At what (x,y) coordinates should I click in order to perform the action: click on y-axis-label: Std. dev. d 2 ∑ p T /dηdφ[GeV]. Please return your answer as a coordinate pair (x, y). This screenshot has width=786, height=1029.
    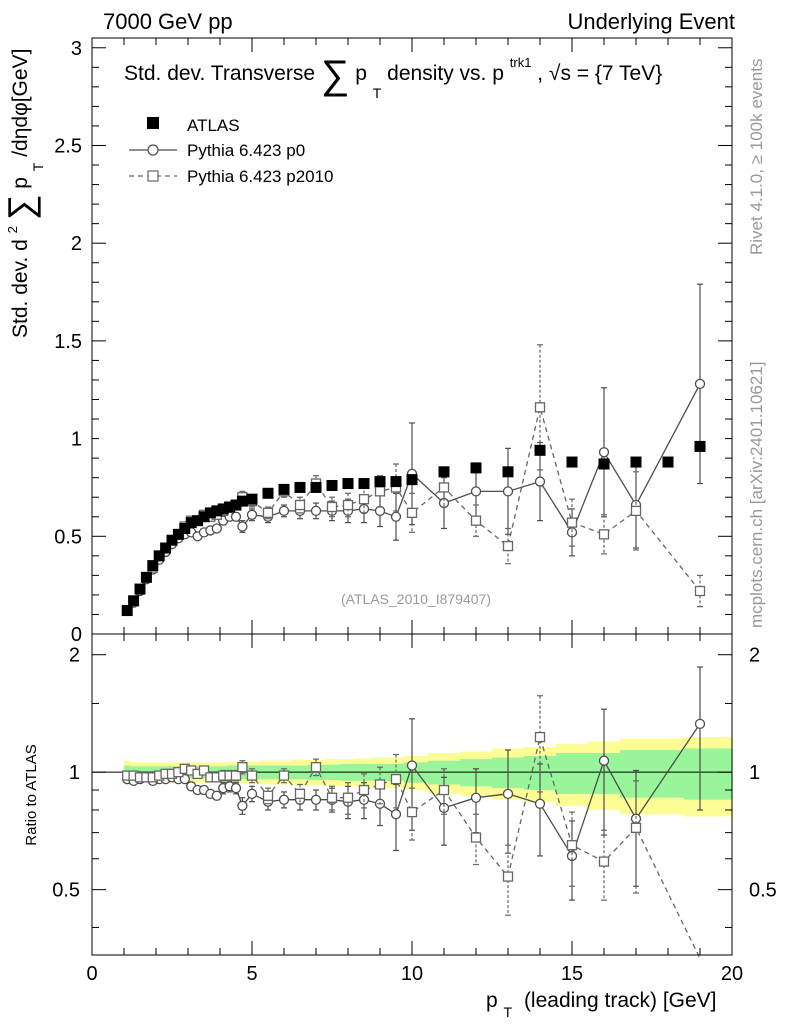
    Looking at the image, I should click on (24, 193).